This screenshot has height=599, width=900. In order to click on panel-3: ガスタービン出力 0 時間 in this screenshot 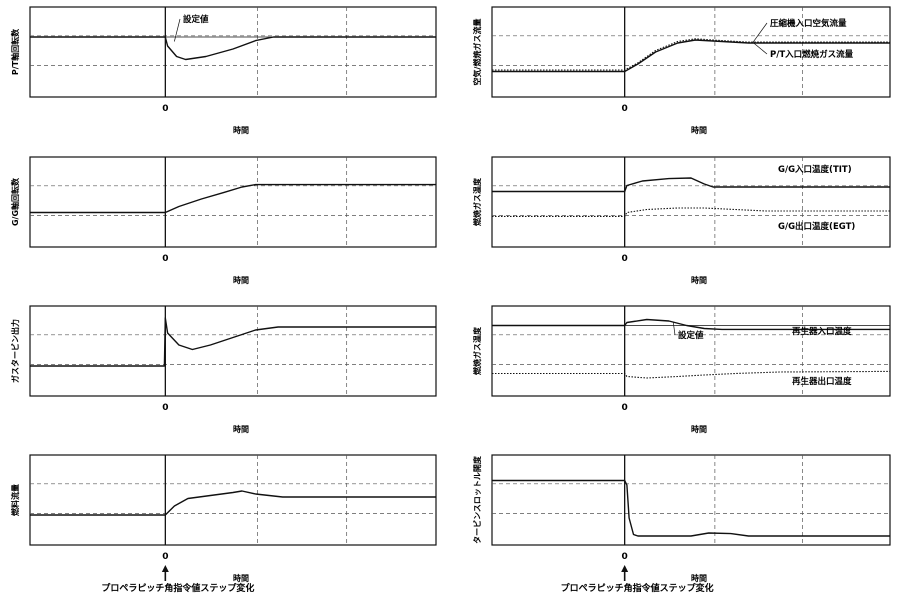, I will do `click(223, 369)`.